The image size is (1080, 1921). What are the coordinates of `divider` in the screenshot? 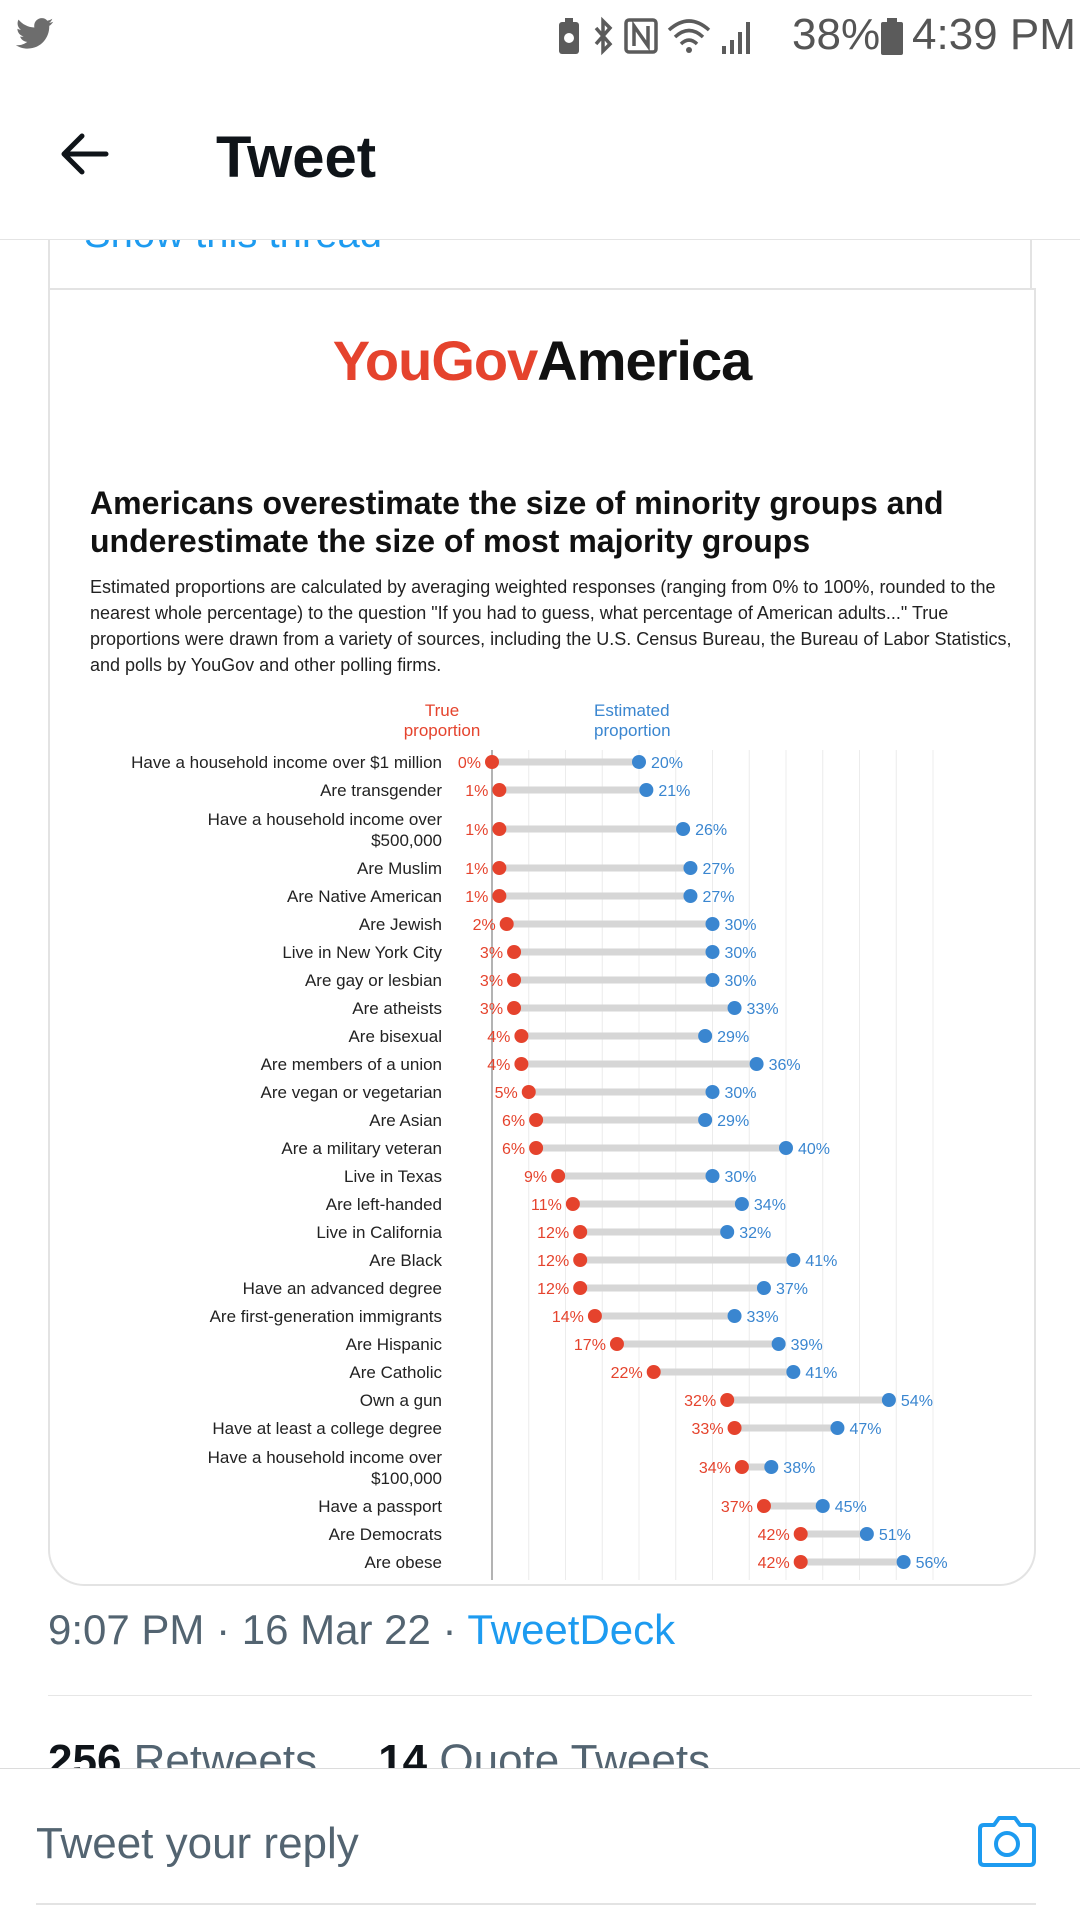 It's located at (540, 1695).